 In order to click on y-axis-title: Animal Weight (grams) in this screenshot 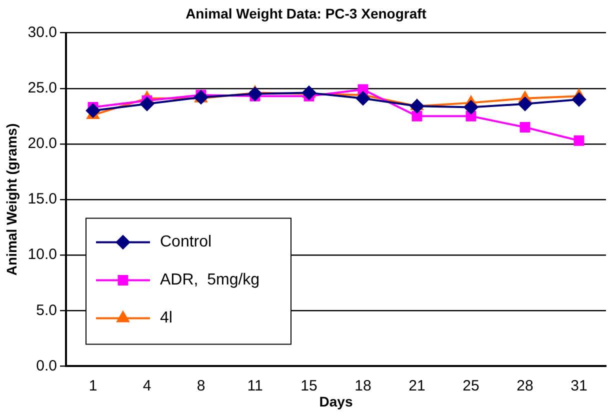, I will do `click(11, 199)`.